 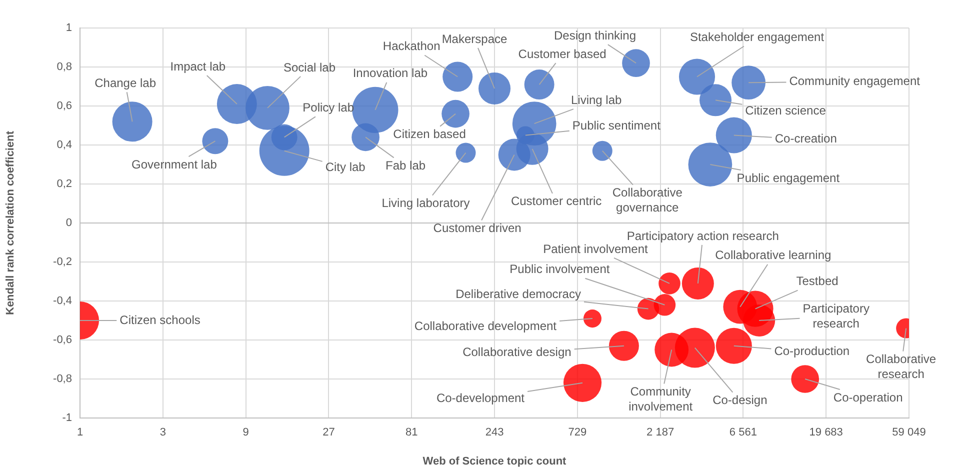 What do you see at coordinates (64, 106) in the screenshot?
I see `y-tick-label: 0,6` at bounding box center [64, 106].